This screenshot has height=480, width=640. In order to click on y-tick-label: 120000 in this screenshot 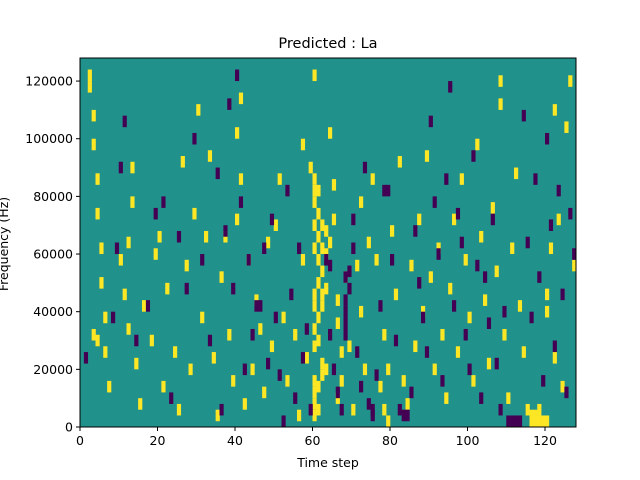, I will do `click(49, 81)`.